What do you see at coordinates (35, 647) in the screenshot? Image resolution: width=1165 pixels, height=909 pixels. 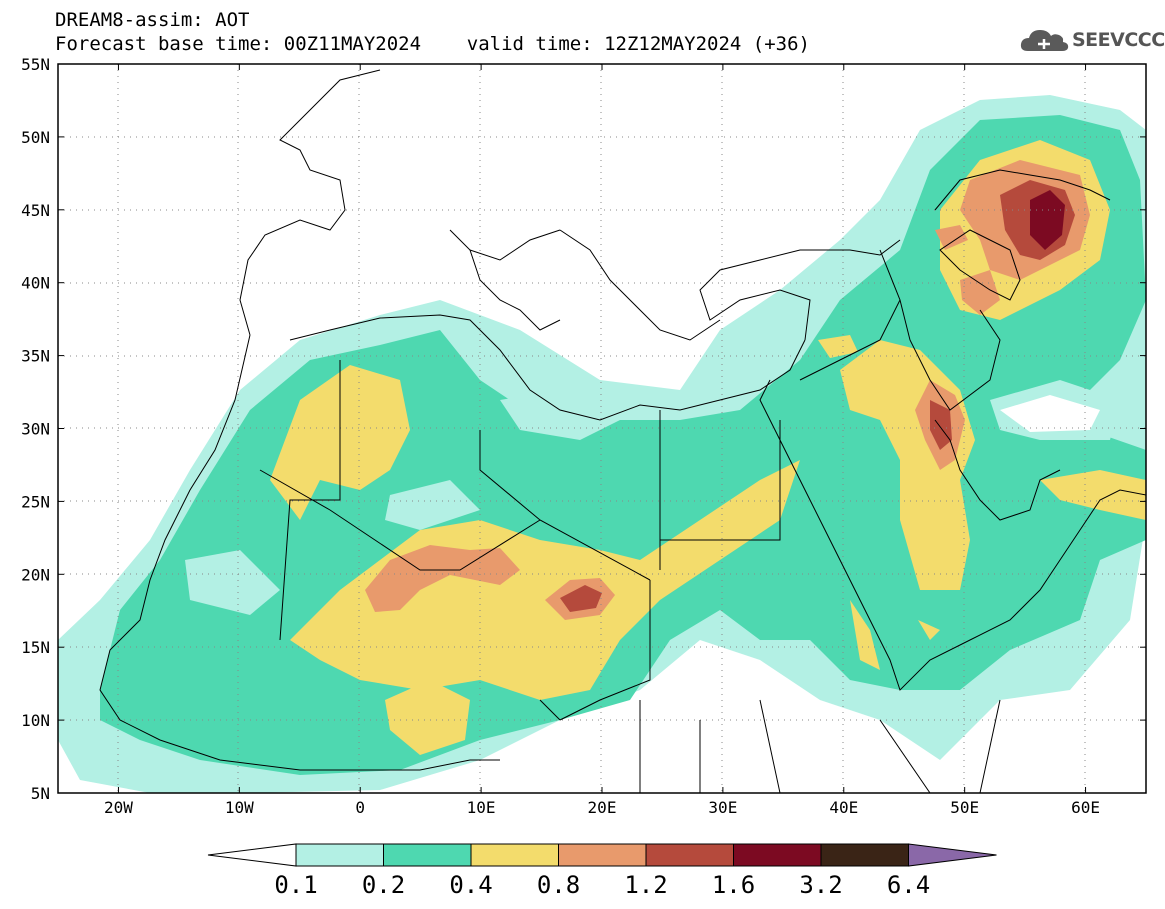 I see `lat-label: 15N` at bounding box center [35, 647].